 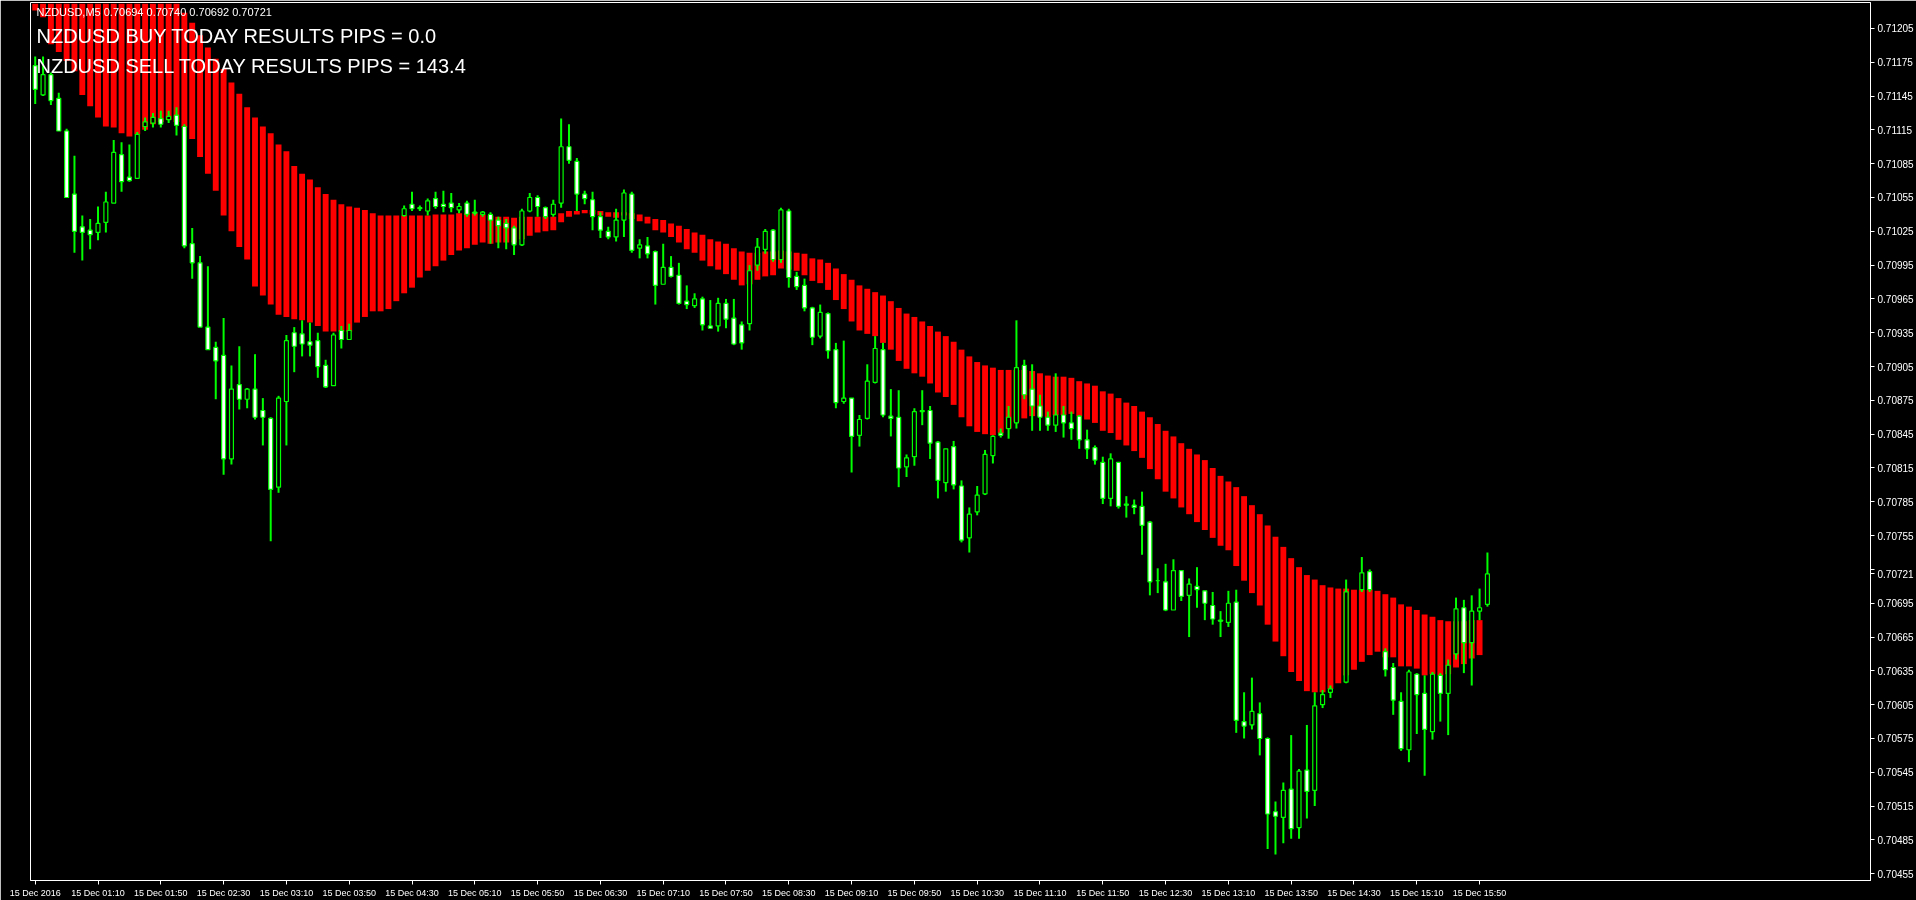 I want to click on x-tick-label: 15 Dec 13:50, so click(x=1291, y=892).